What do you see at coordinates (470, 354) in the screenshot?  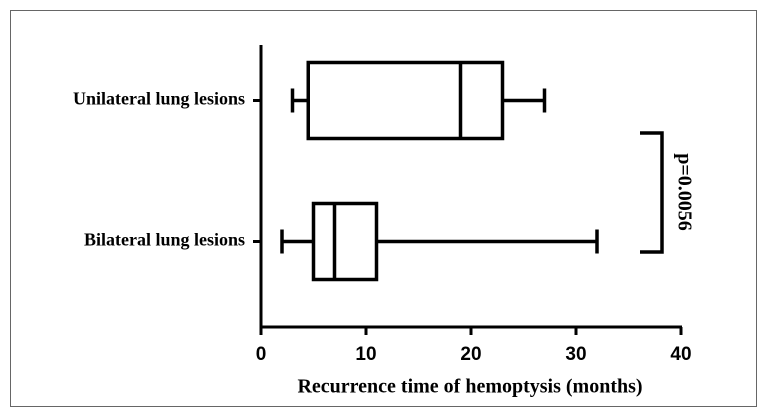 I see `x-tick-label: 20` at bounding box center [470, 354].